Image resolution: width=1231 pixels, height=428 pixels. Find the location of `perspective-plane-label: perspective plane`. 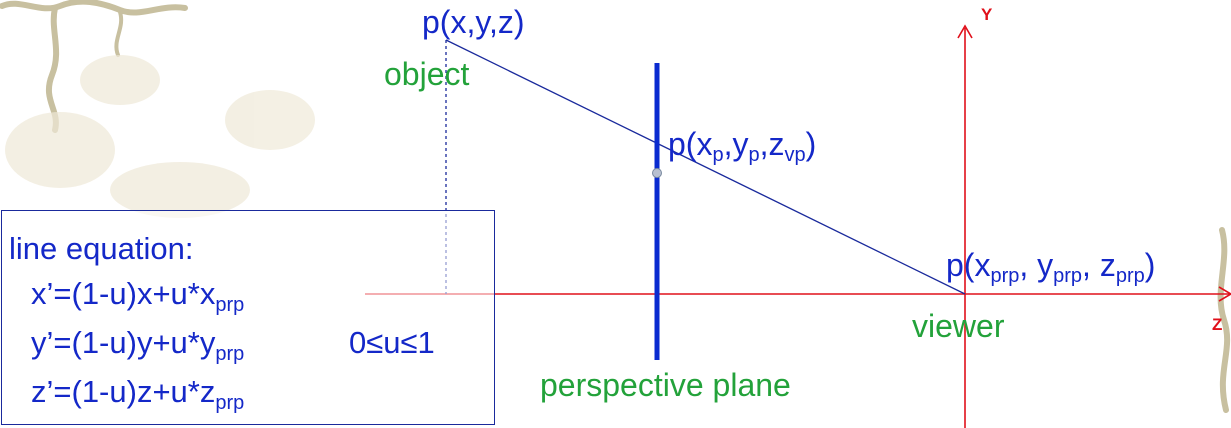

perspective-plane-label: perspective plane is located at coordinates (665, 385).